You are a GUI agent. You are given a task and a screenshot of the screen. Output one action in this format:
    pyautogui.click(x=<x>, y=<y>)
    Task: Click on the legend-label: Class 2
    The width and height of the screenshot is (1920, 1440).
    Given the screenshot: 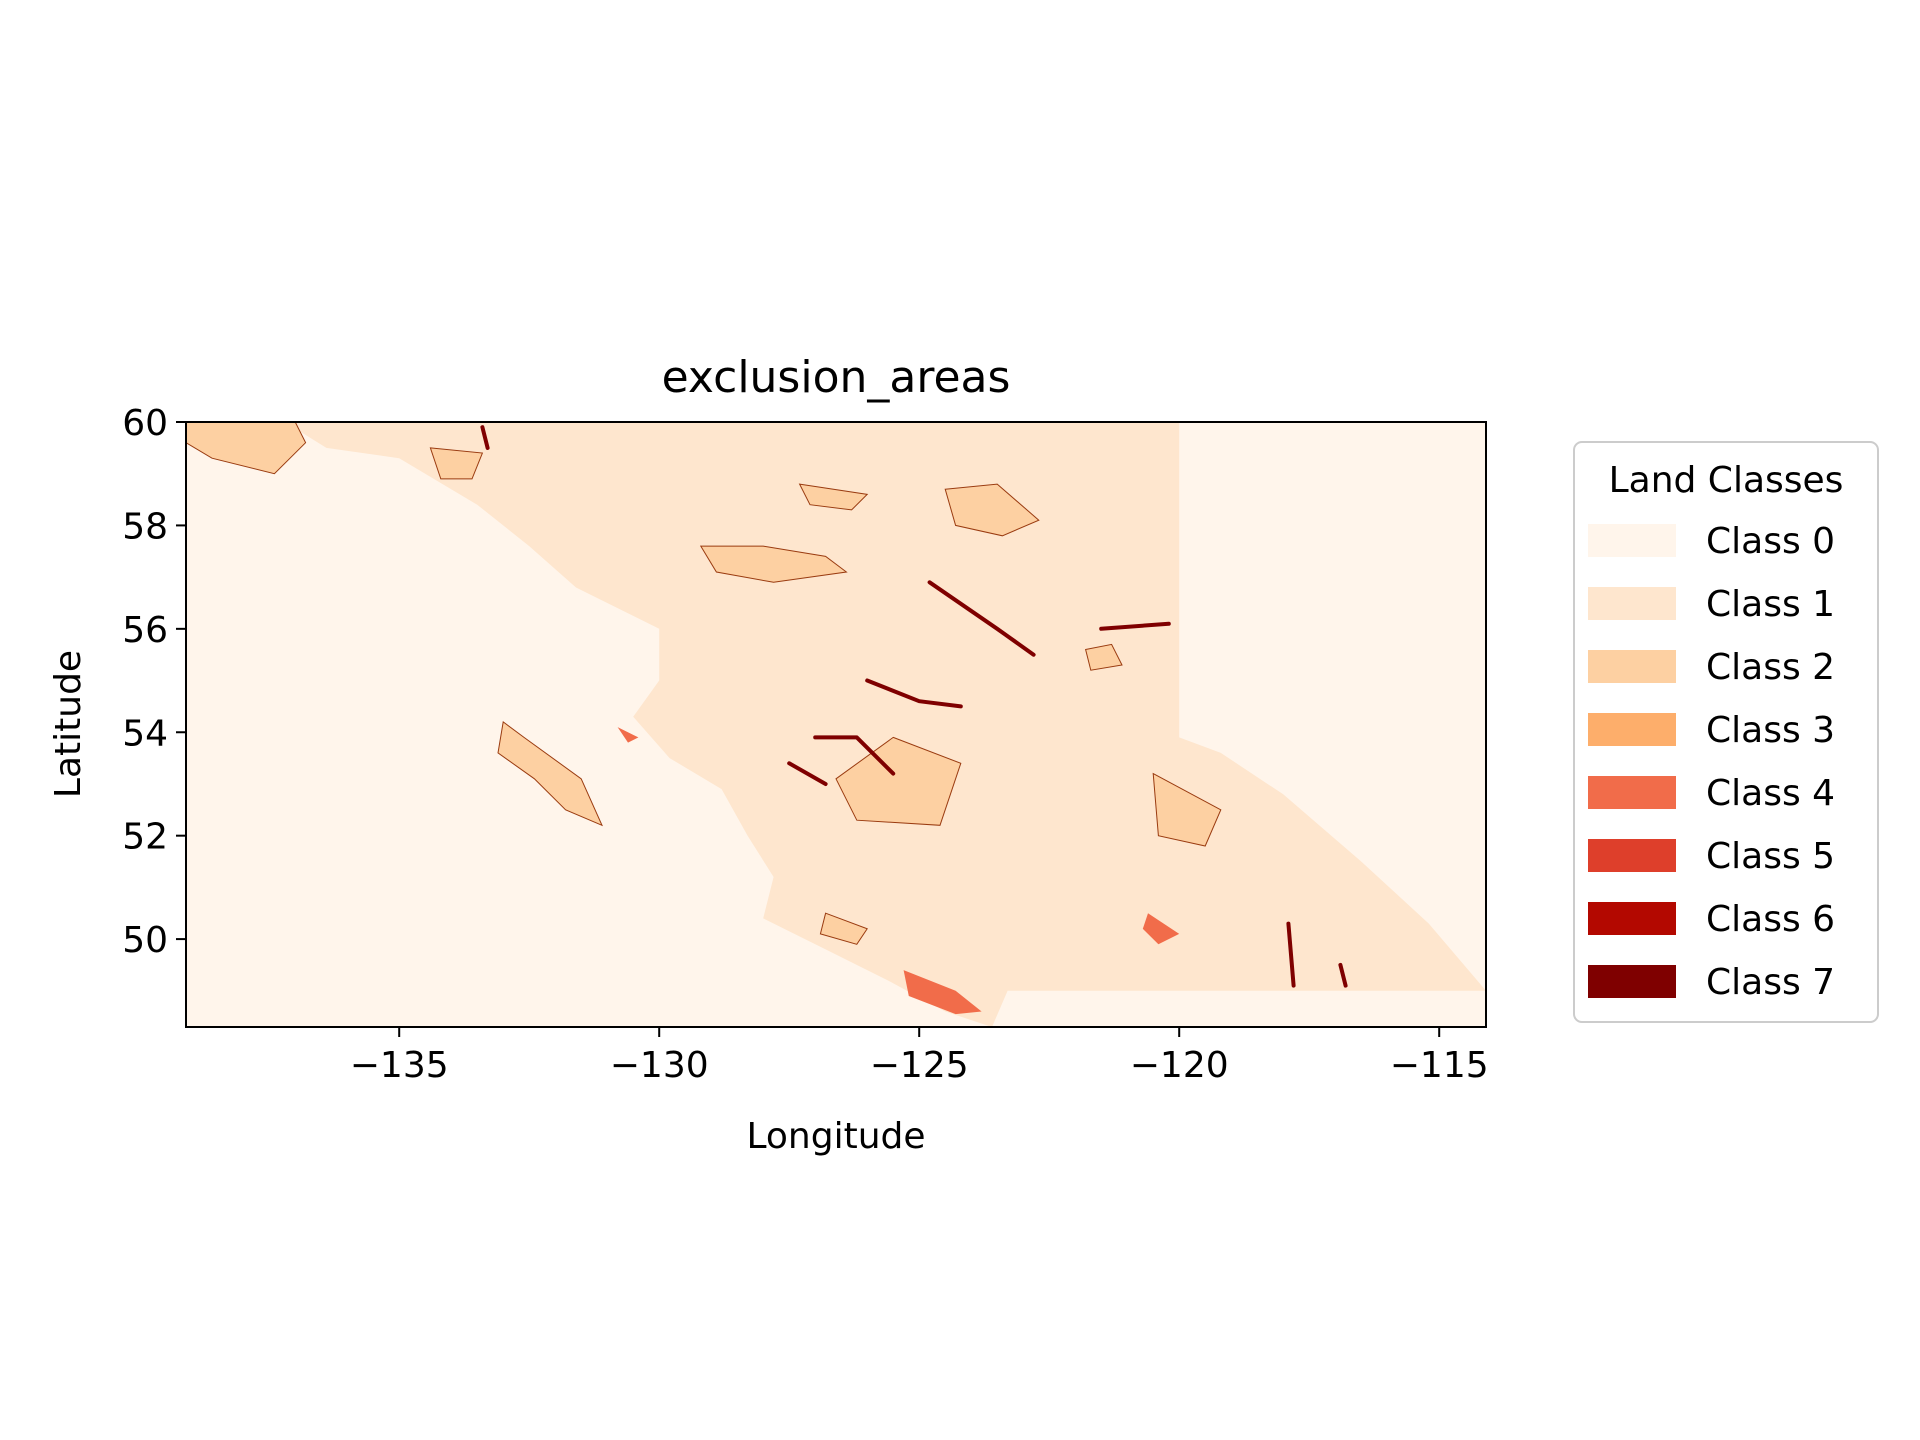 What is the action you would take?
    pyautogui.click(x=1770, y=667)
    